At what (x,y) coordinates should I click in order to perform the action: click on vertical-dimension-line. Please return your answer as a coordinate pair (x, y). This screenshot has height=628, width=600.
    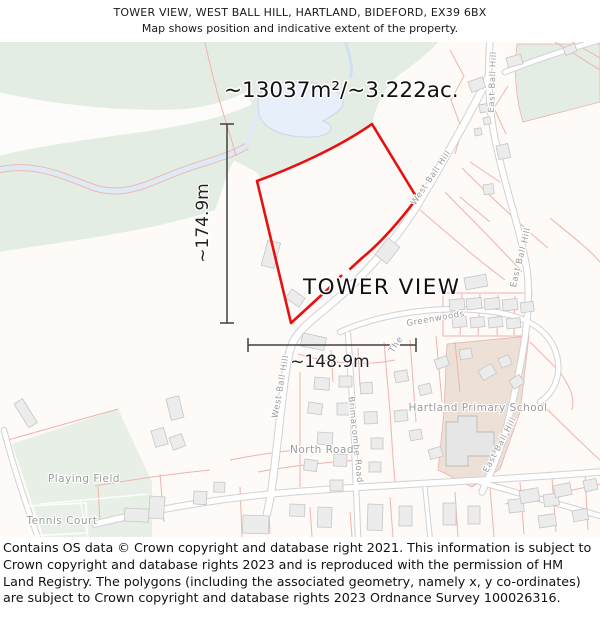
    Looking at the image, I should click on (227, 223).